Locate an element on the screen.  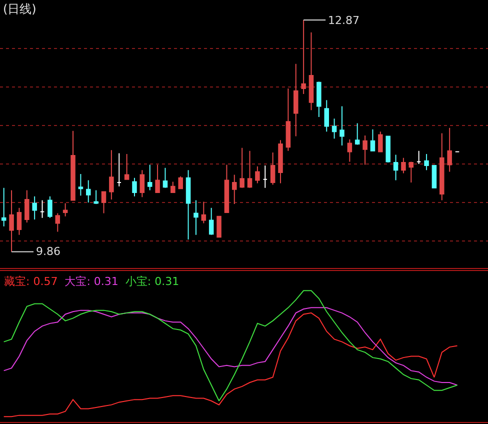
text: 小宝: 0.31 is located at coordinates (152, 281).